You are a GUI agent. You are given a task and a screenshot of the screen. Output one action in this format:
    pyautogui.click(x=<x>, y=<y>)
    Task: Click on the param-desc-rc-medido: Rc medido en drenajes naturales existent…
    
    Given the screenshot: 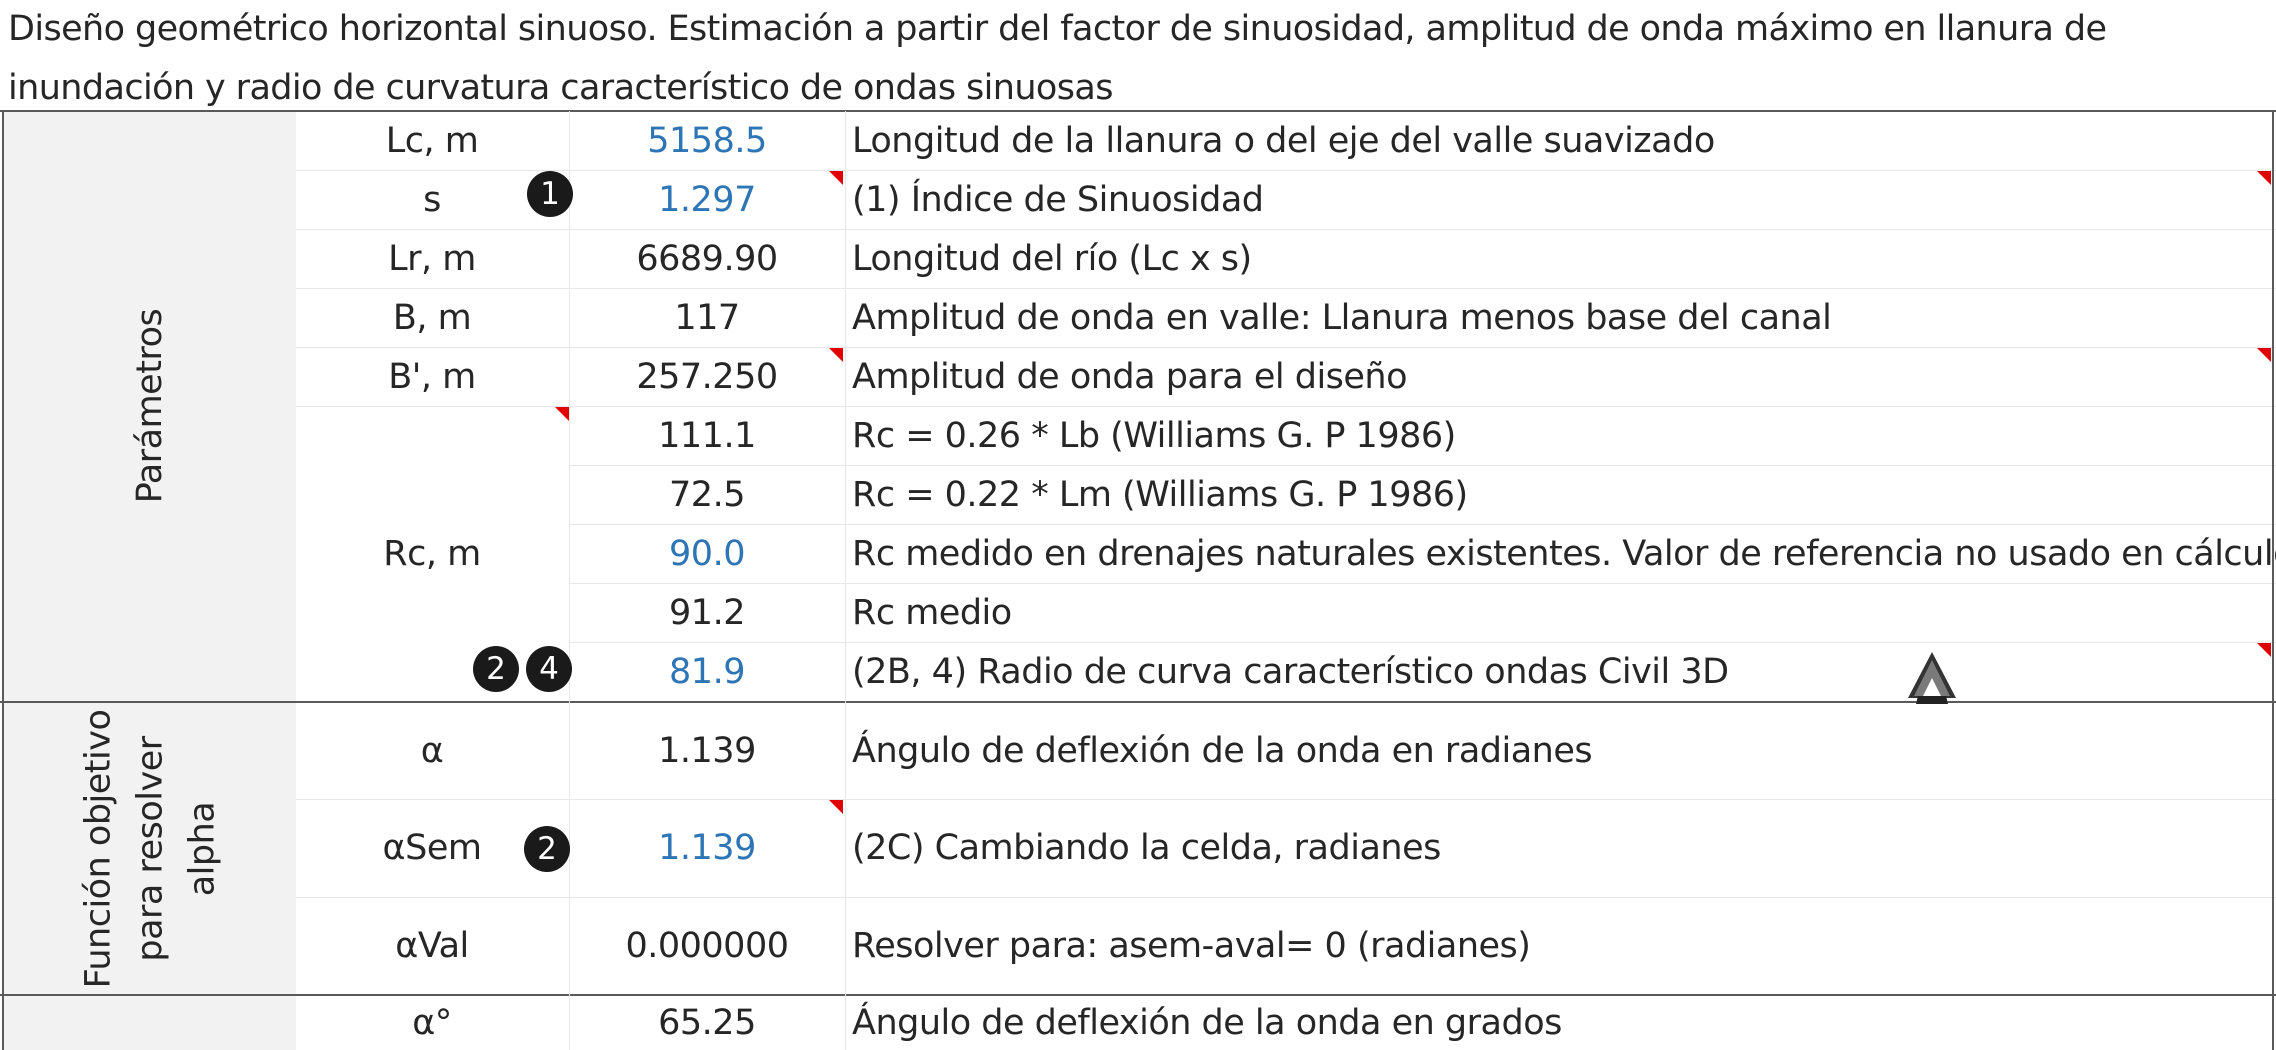 What is the action you would take?
    pyautogui.click(x=1564, y=553)
    